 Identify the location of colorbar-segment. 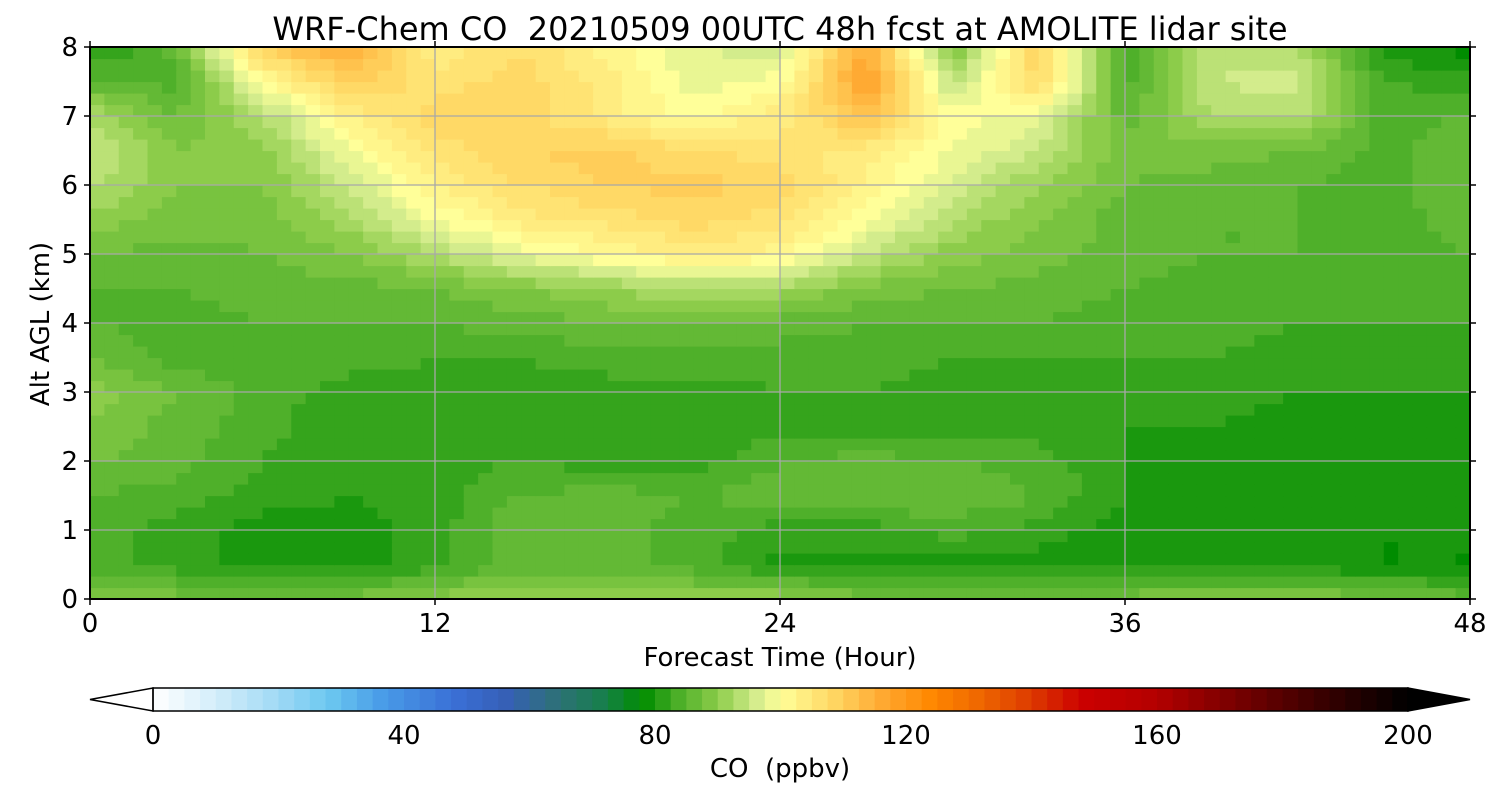
(1306, 699).